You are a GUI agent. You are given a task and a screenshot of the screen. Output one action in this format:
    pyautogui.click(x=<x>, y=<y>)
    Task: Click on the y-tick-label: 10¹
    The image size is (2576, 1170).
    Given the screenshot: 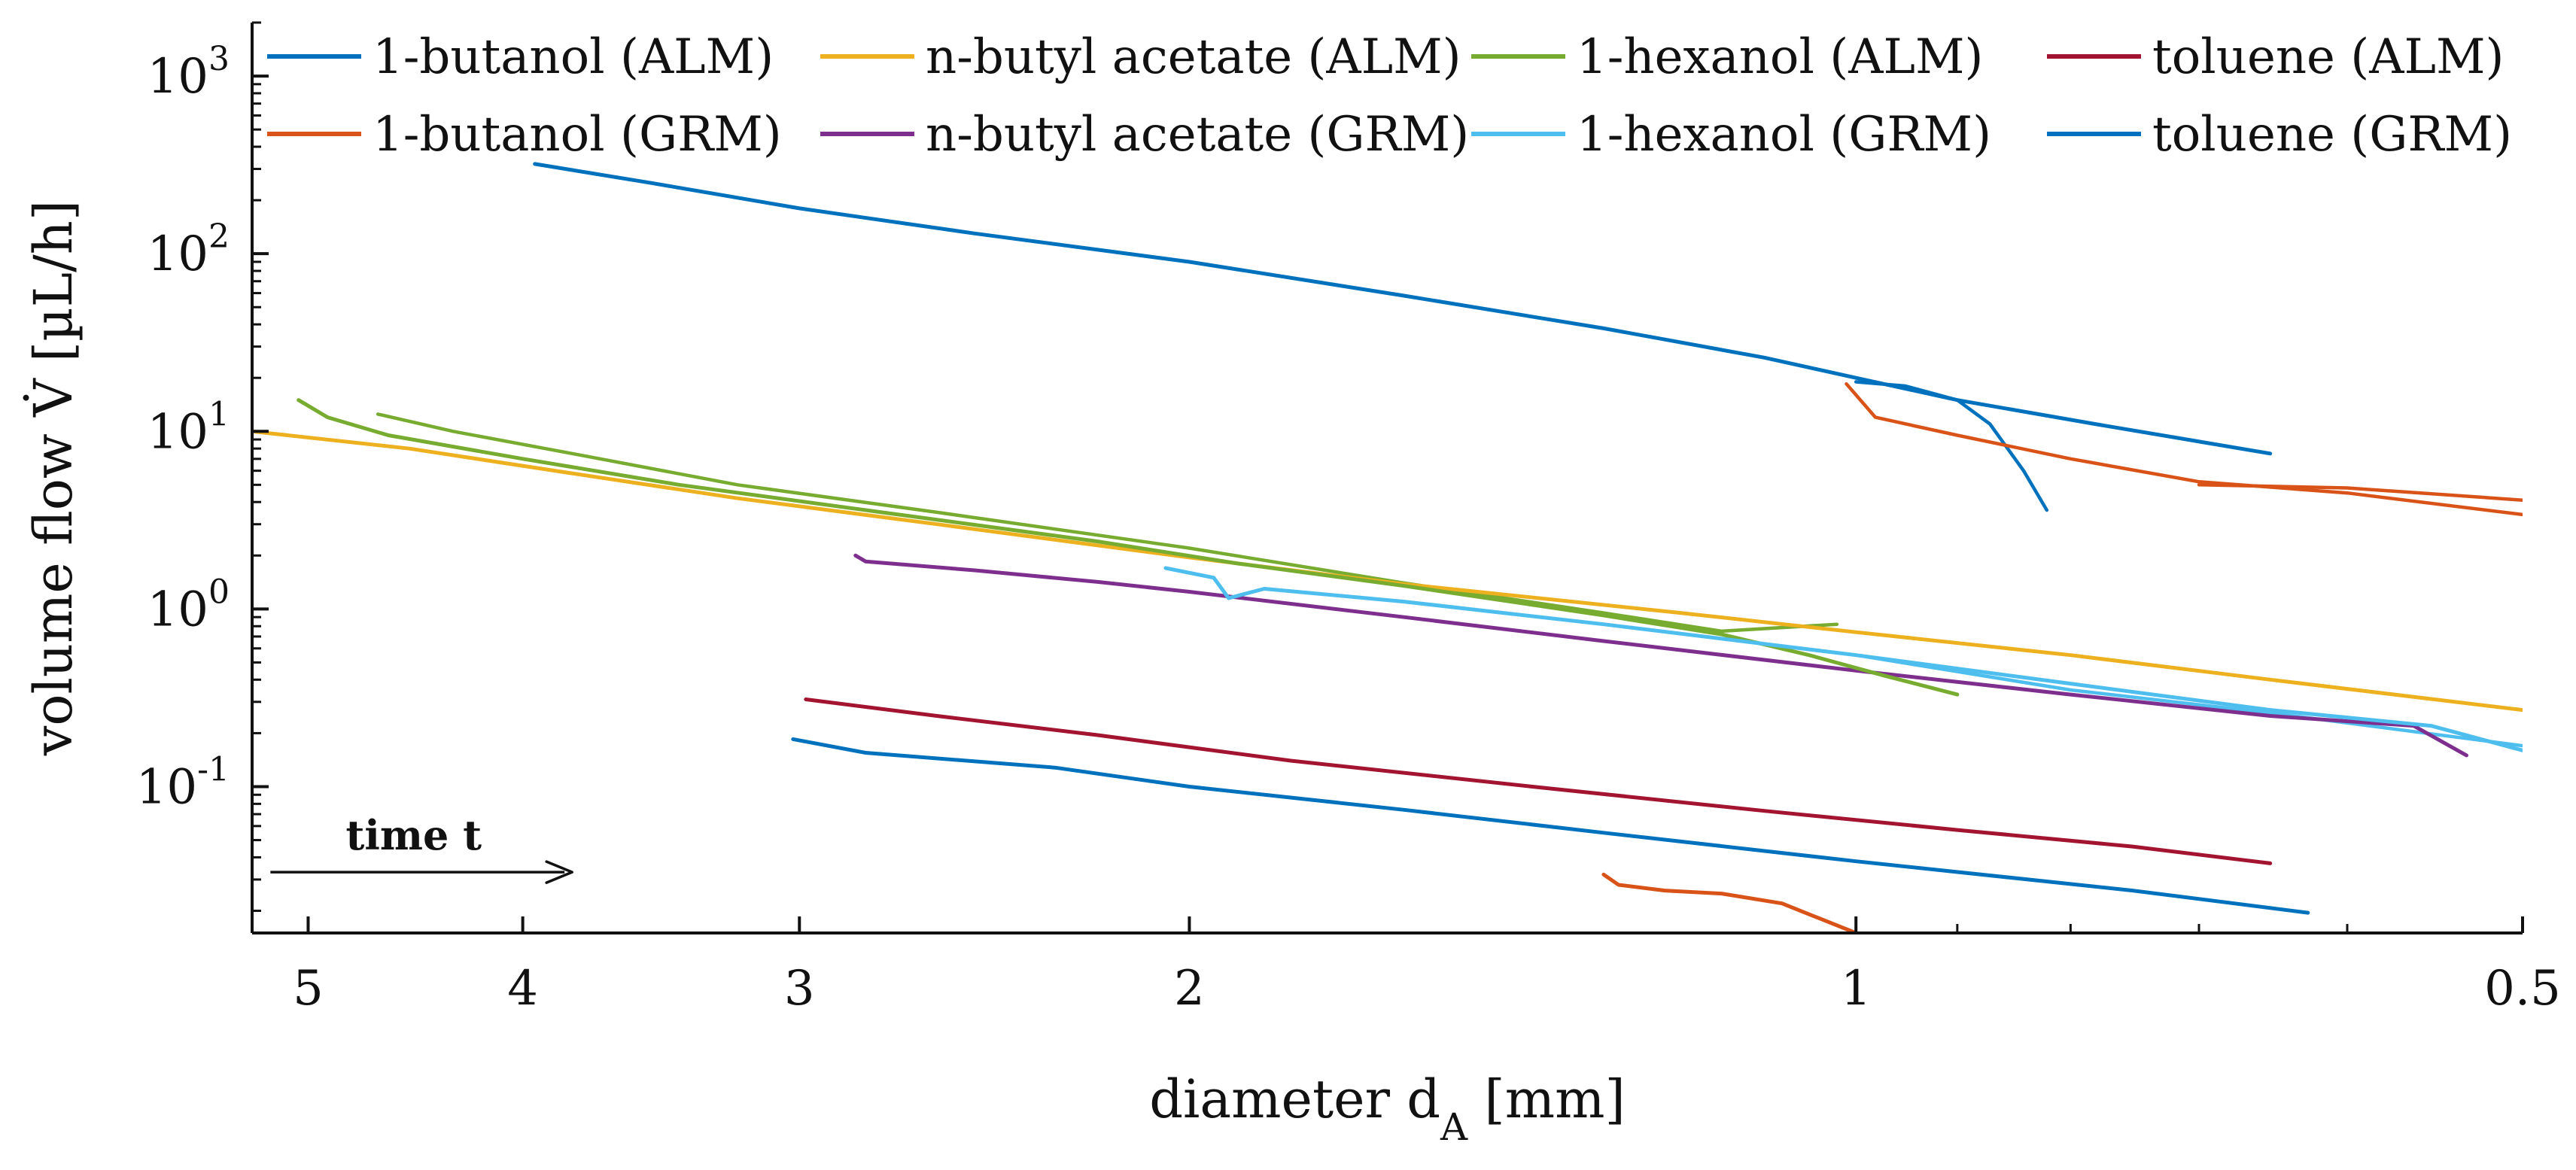 What is the action you would take?
    pyautogui.click(x=189, y=427)
    